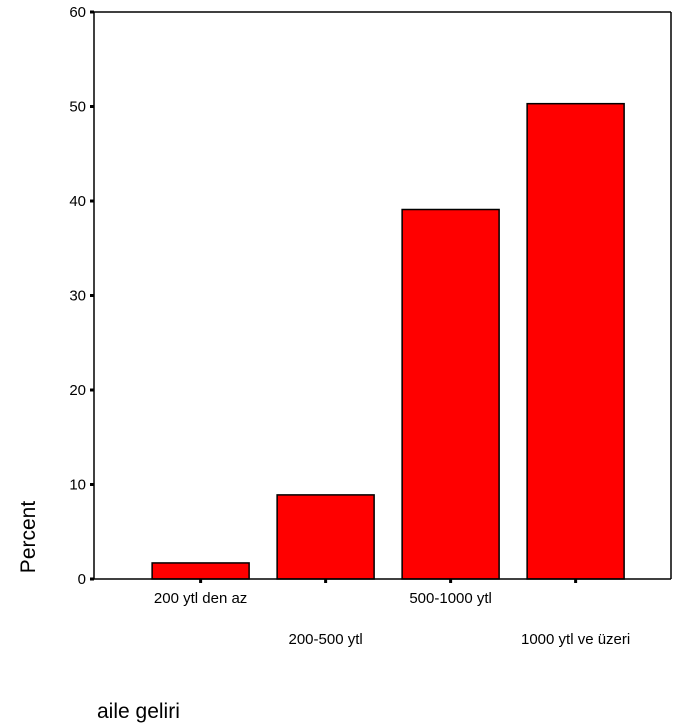 The height and width of the screenshot is (728, 682). I want to click on y-tick-label-0: 0, so click(82, 579).